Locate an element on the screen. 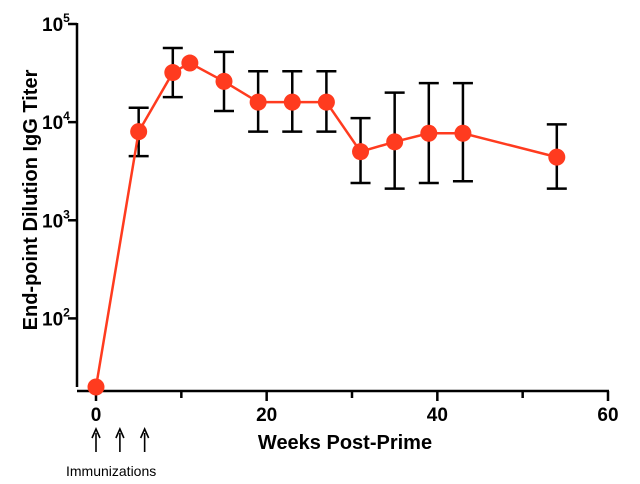  x-tick-label: 60 is located at coordinates (607, 415).